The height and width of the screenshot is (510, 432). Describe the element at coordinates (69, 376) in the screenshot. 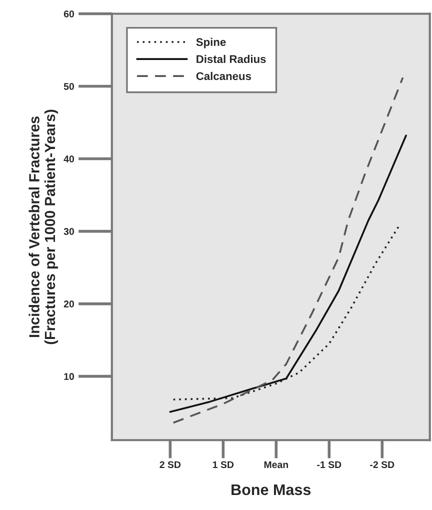

I see `y-tick-label: 10` at that location.